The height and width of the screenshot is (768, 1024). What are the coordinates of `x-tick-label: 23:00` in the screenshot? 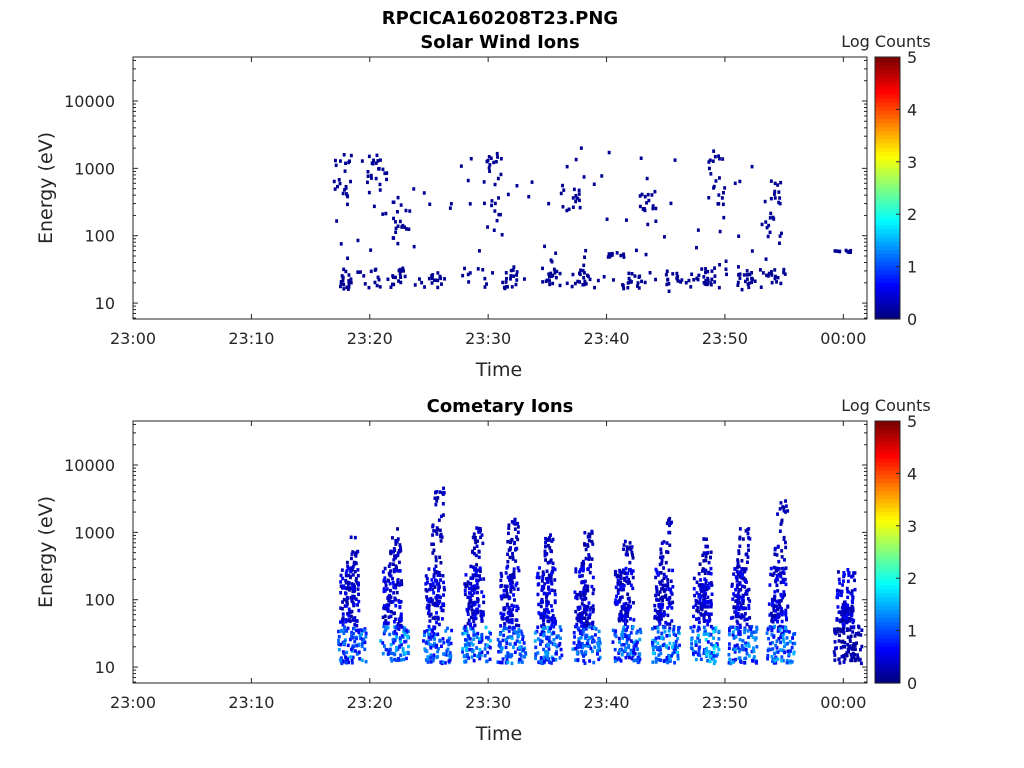 It's located at (133, 702).